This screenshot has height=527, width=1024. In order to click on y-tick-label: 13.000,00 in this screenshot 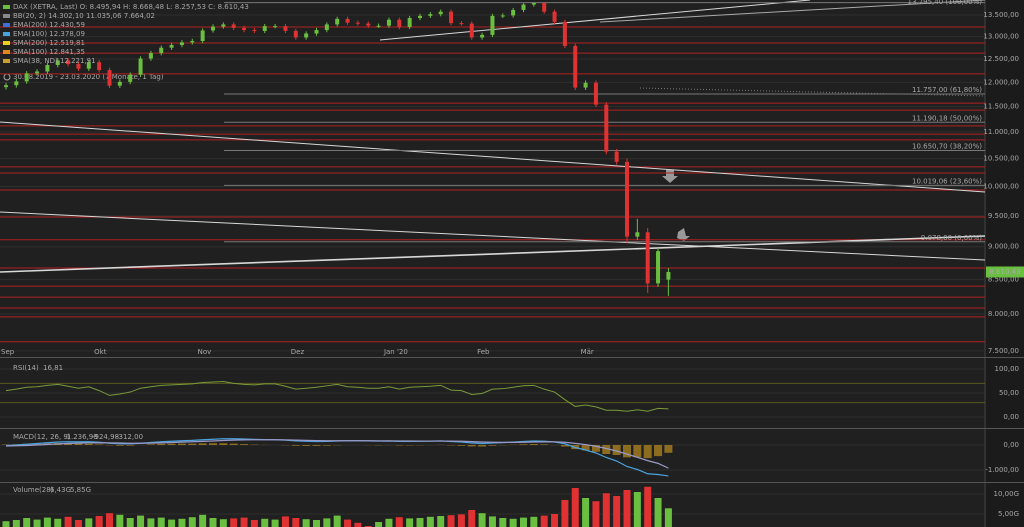, I will do `click(1001, 37)`.